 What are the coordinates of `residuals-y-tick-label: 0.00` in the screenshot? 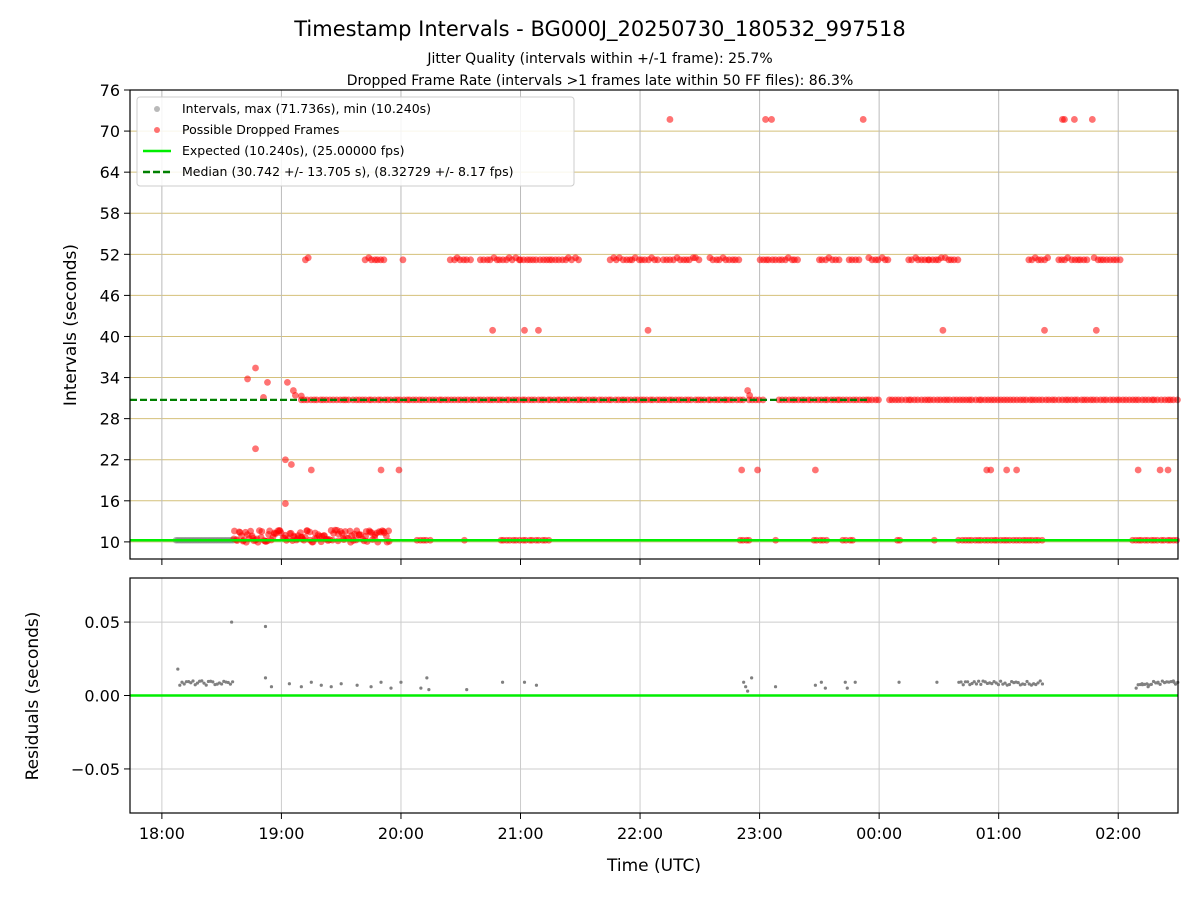 It's located at (102, 696).